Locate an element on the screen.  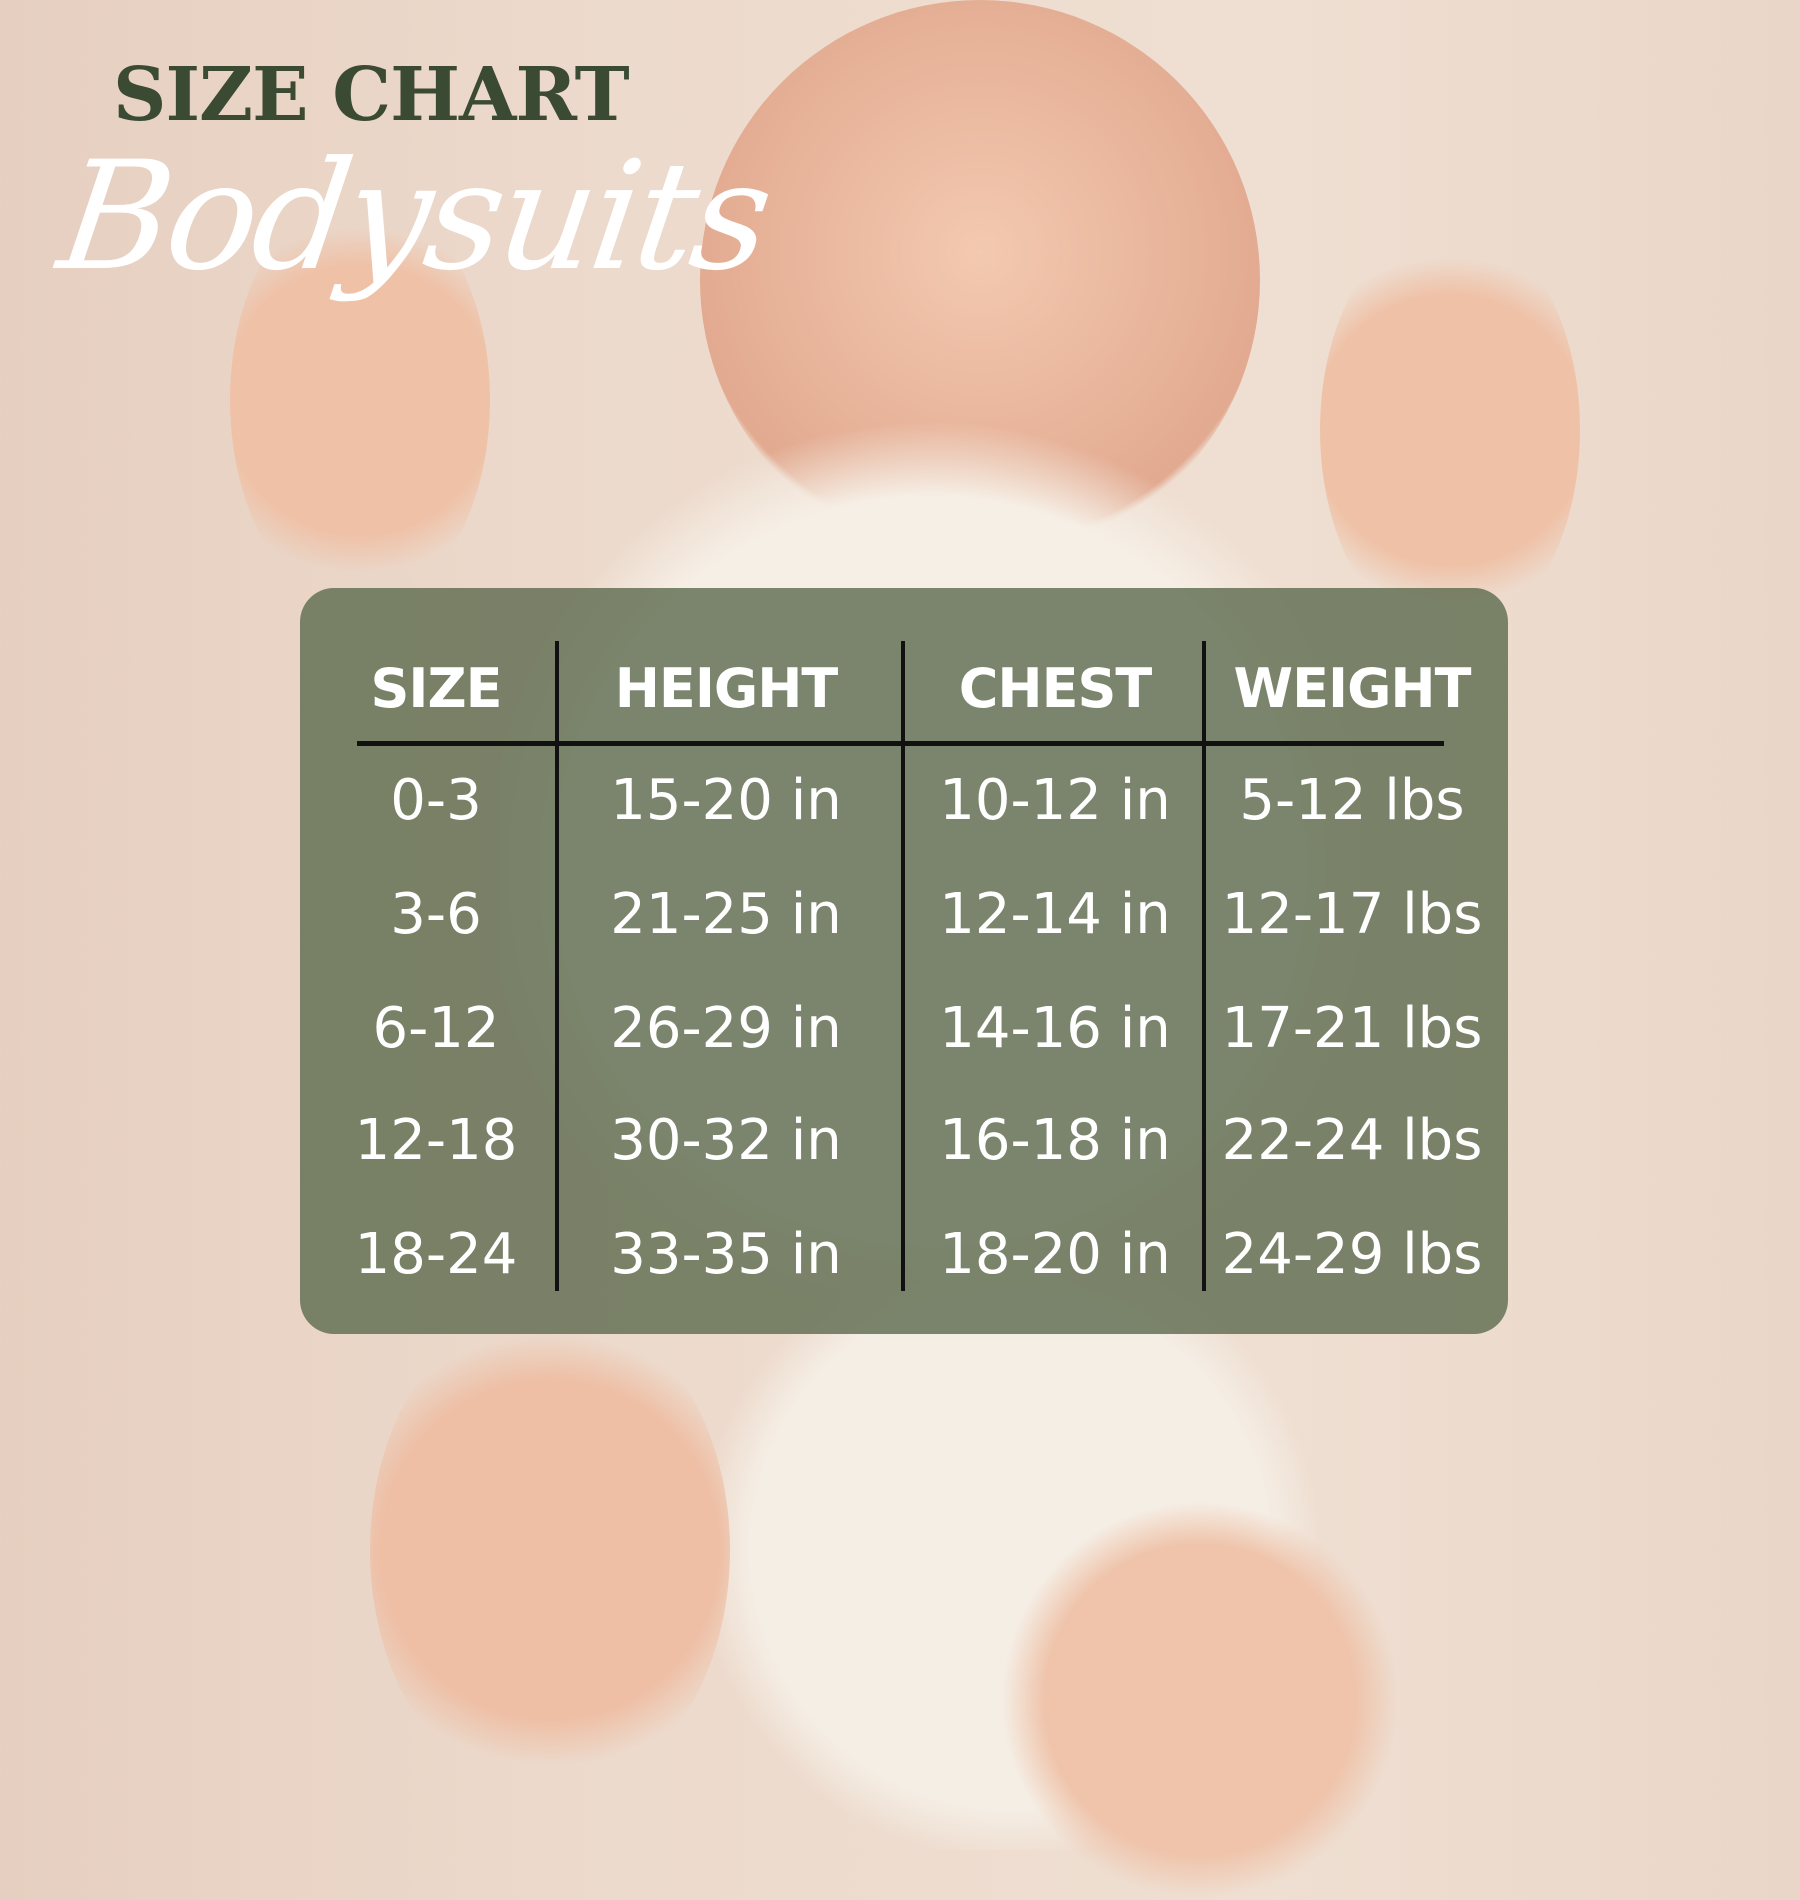
cell-height: 30-32 in is located at coordinates (726, 1140).